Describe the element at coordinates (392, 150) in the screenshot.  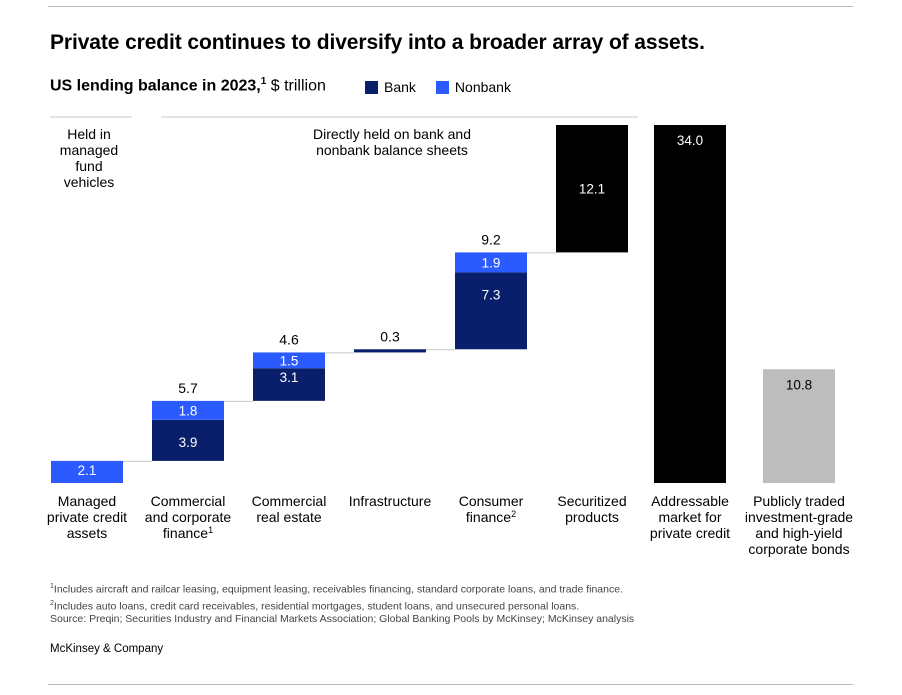
I see `annotation-direct-line-2: nonbank balance sheets` at that location.